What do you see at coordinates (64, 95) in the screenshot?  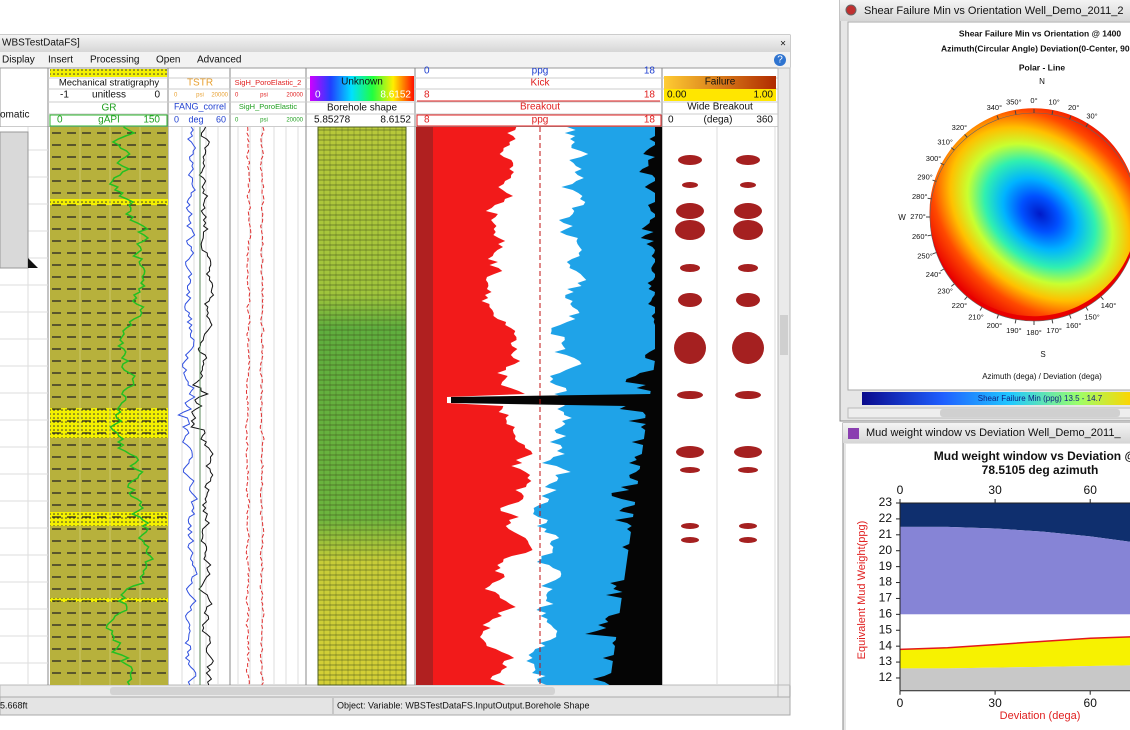 I see `label: -1` at bounding box center [64, 95].